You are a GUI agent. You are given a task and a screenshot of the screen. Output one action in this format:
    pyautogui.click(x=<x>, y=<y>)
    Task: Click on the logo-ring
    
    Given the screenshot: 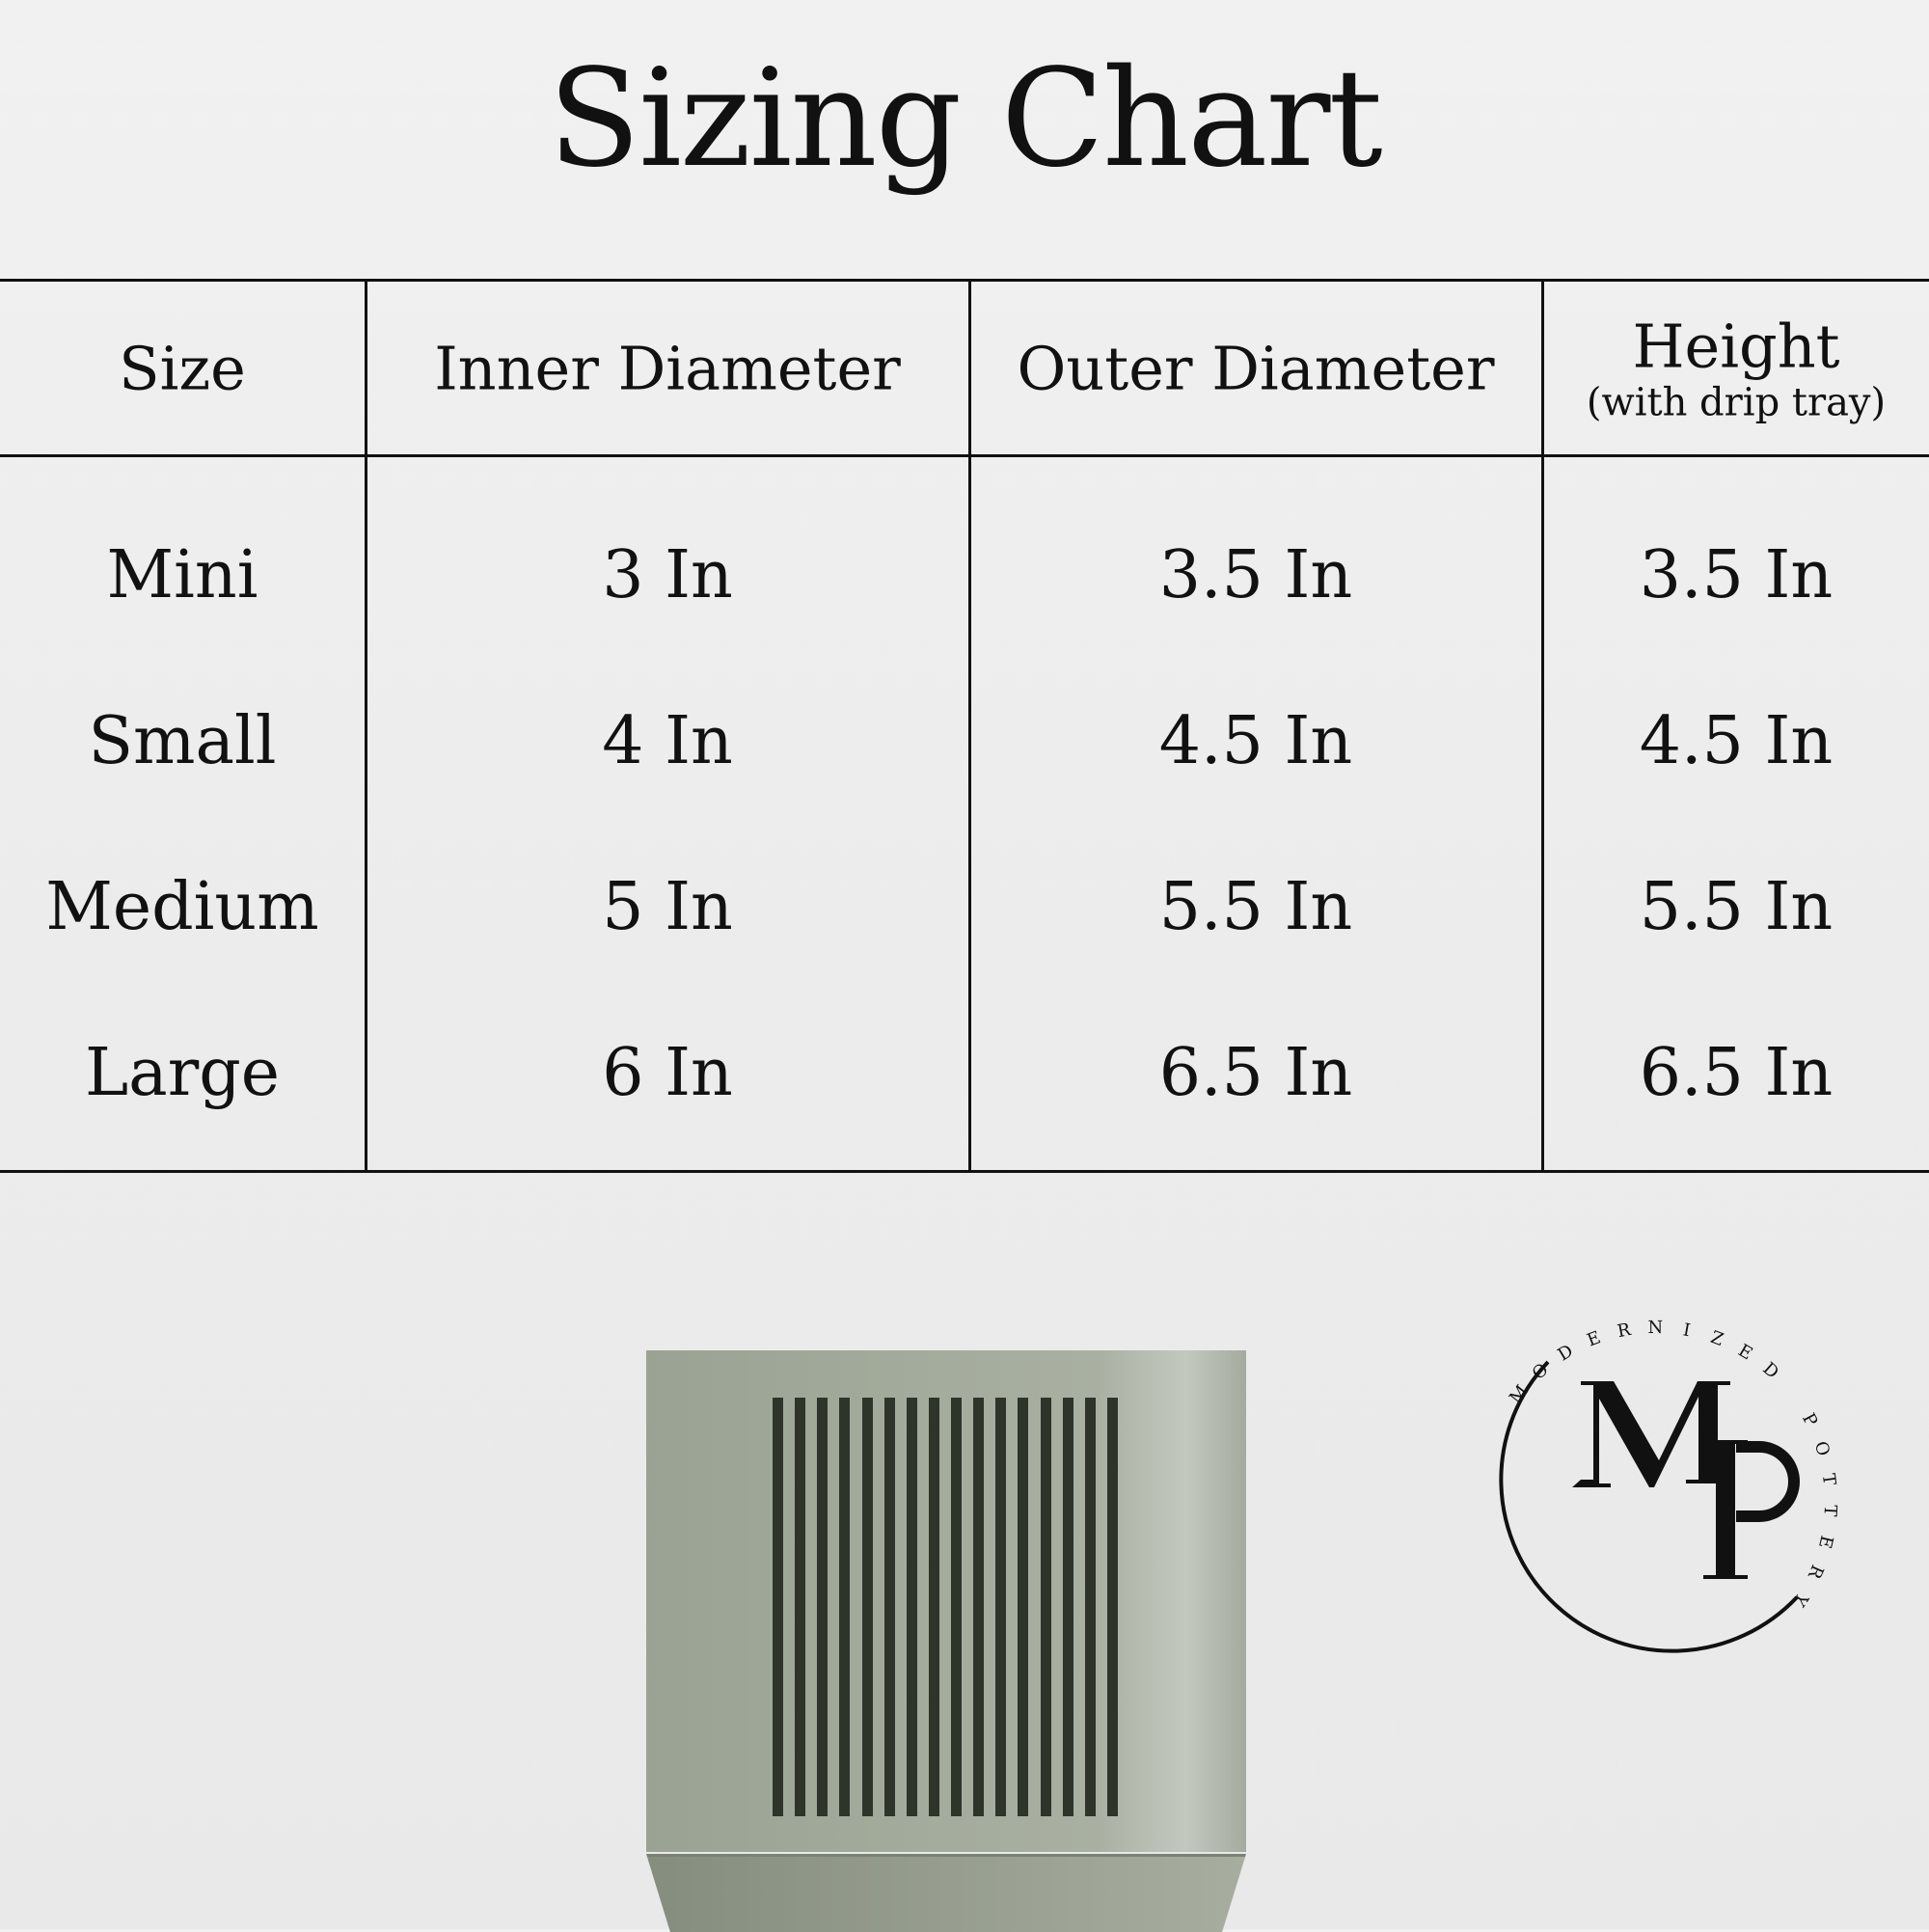 What is the action you would take?
    pyautogui.click(x=1649, y=1506)
    